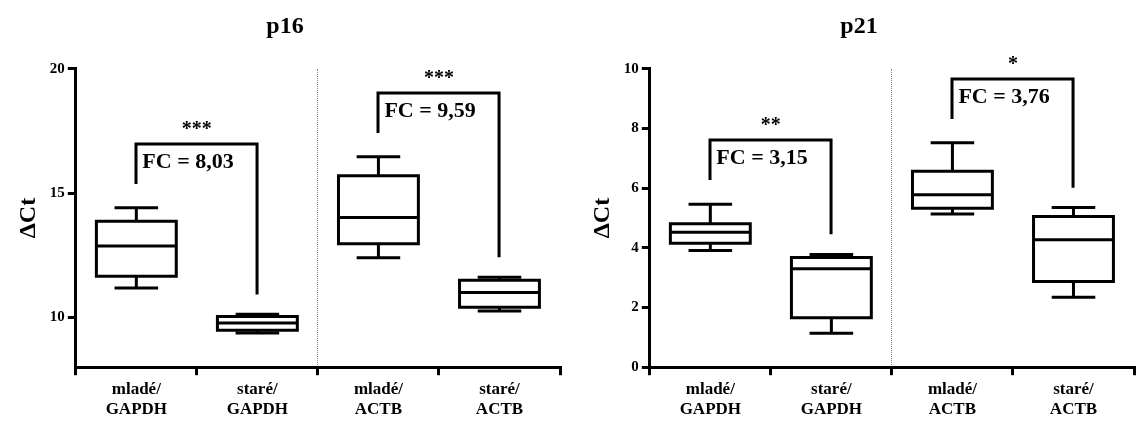 This screenshot has height=430, width=1148. What do you see at coordinates (859, 24) in the screenshot?
I see `chart-title: p21` at bounding box center [859, 24].